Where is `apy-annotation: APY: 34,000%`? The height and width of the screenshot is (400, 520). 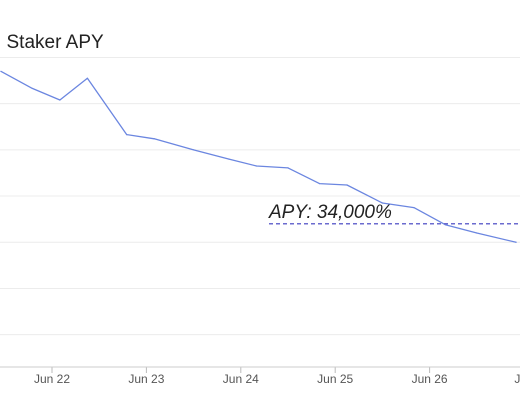 apy-annotation: APY: 34,000% is located at coordinates (394, 213).